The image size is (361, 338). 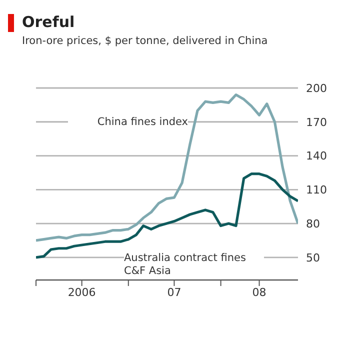 I want to click on x-tick-label: 2006, so click(x=82, y=292).